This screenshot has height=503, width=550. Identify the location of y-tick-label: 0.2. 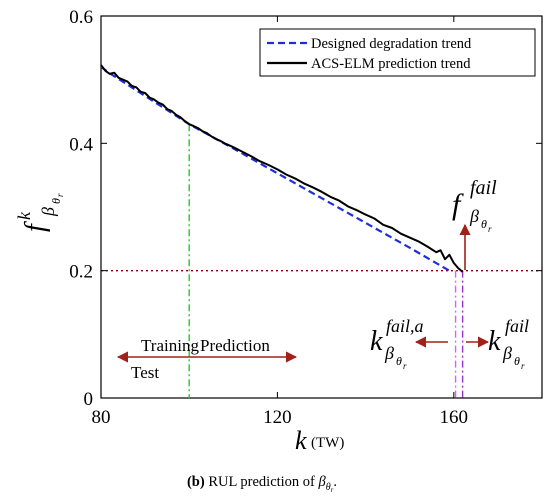
(81, 272).